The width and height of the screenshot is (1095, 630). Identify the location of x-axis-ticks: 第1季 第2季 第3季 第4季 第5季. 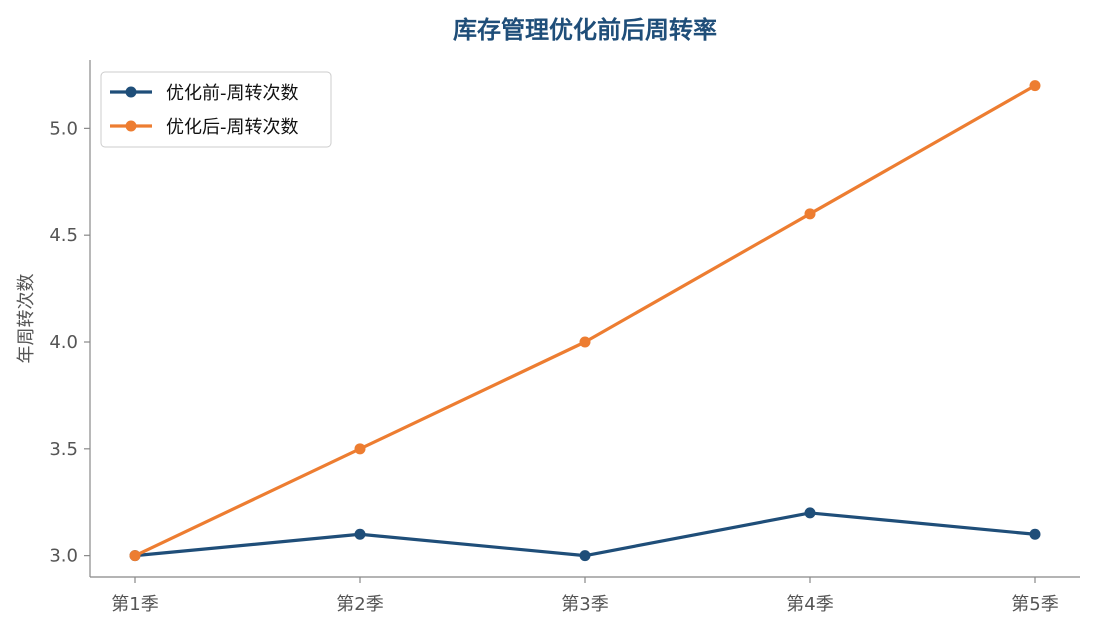
(585, 596).